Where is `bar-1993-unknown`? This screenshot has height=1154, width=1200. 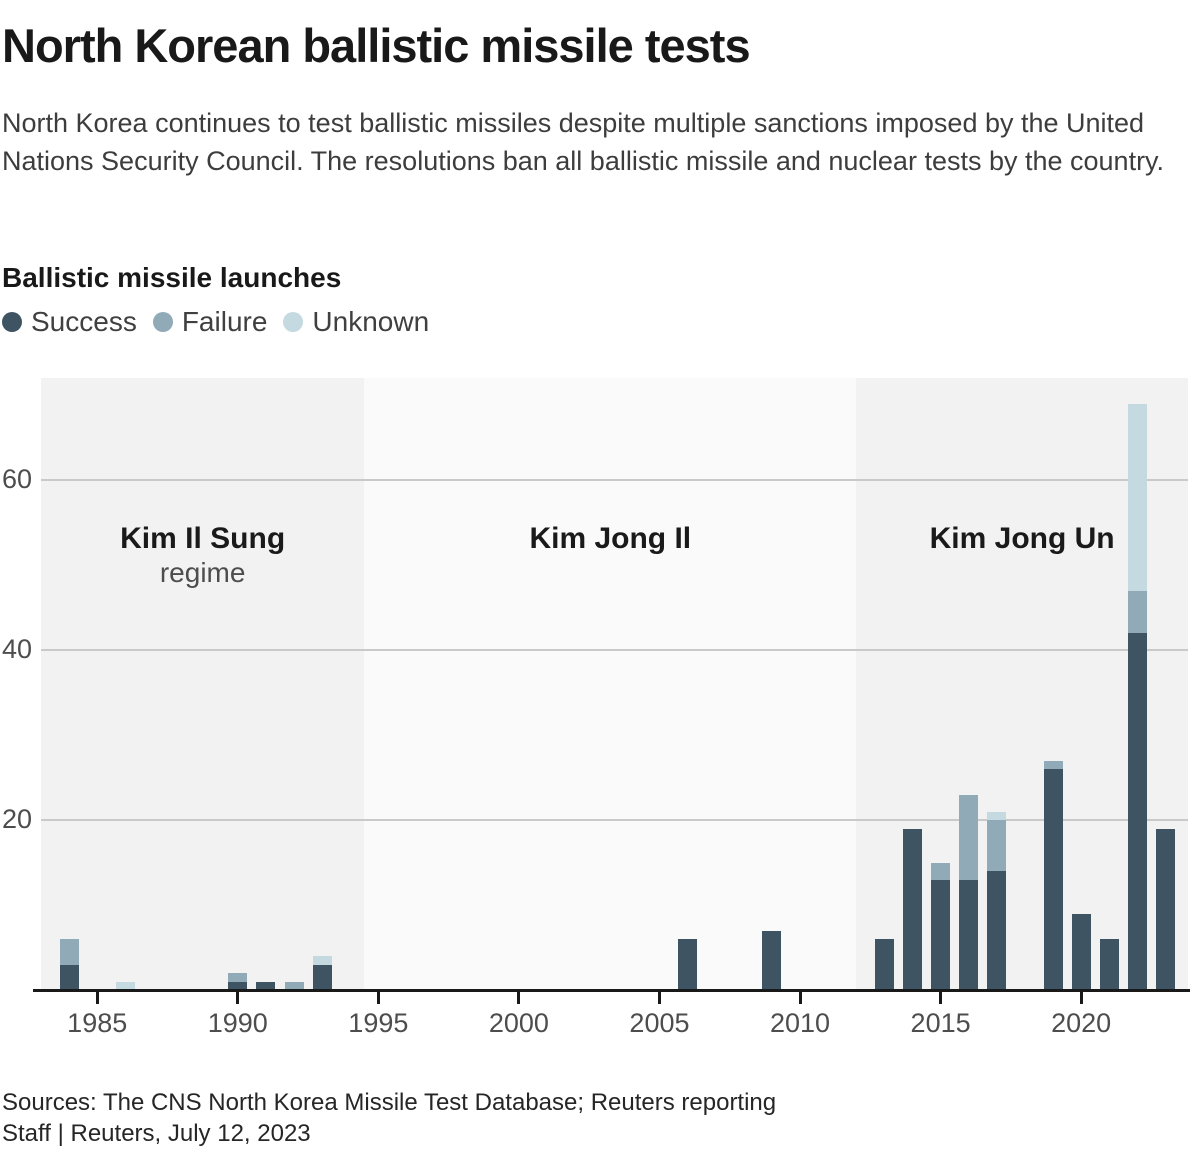 bar-1993-unknown is located at coordinates (322, 960).